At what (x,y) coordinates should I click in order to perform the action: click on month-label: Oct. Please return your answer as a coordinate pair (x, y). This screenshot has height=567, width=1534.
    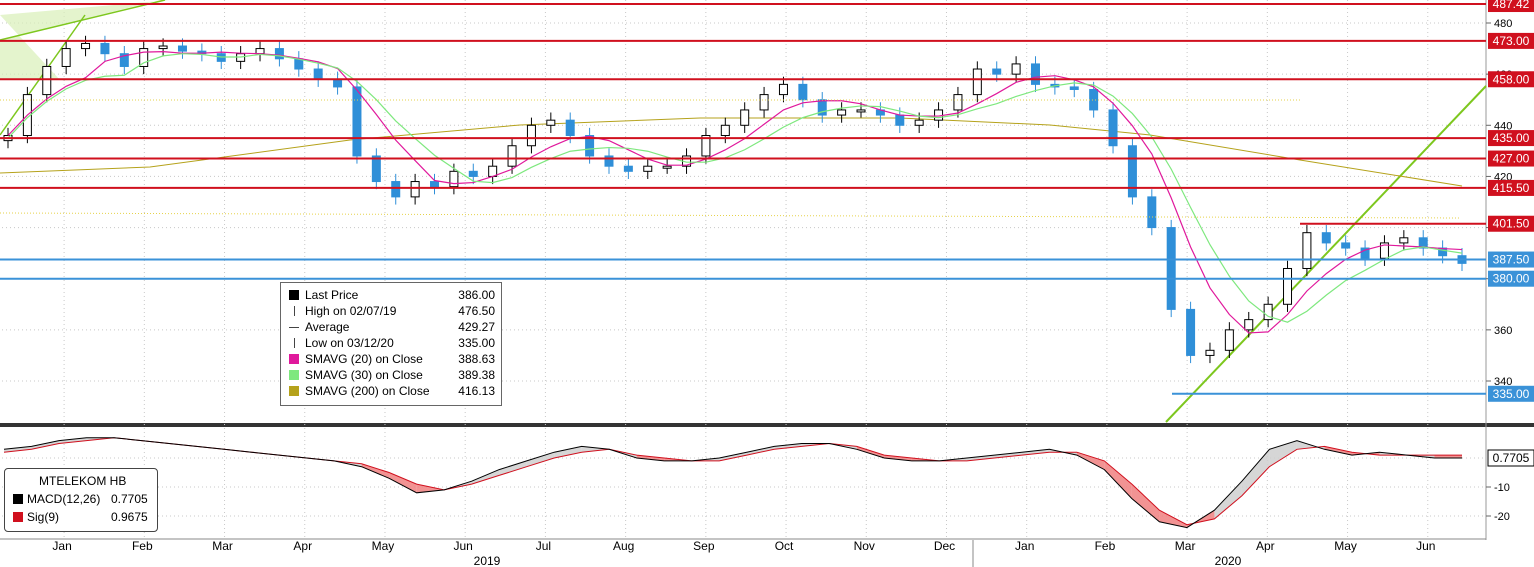
    Looking at the image, I should click on (784, 546).